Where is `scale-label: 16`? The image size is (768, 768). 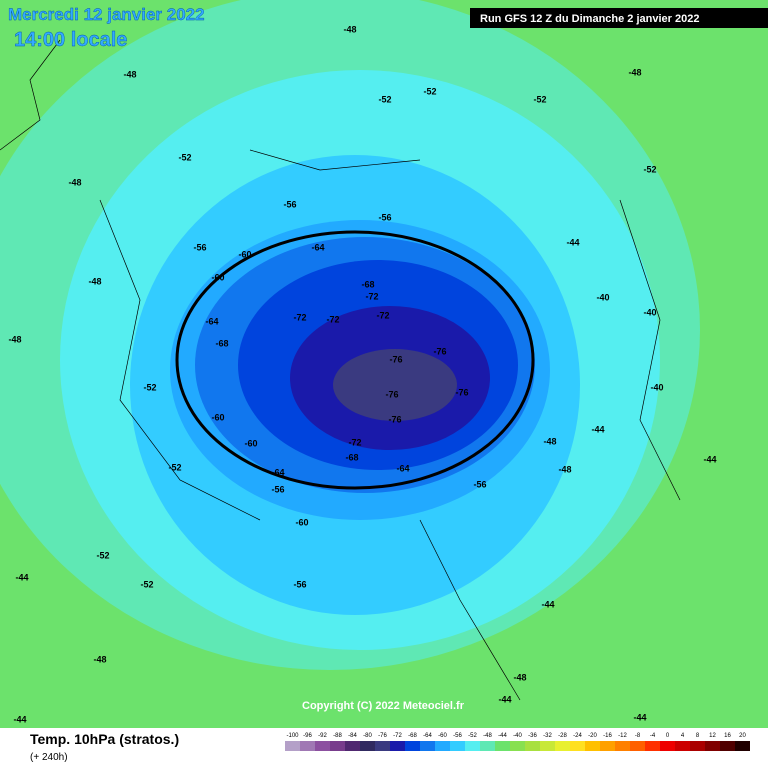
scale-label: 16 is located at coordinates (727, 736).